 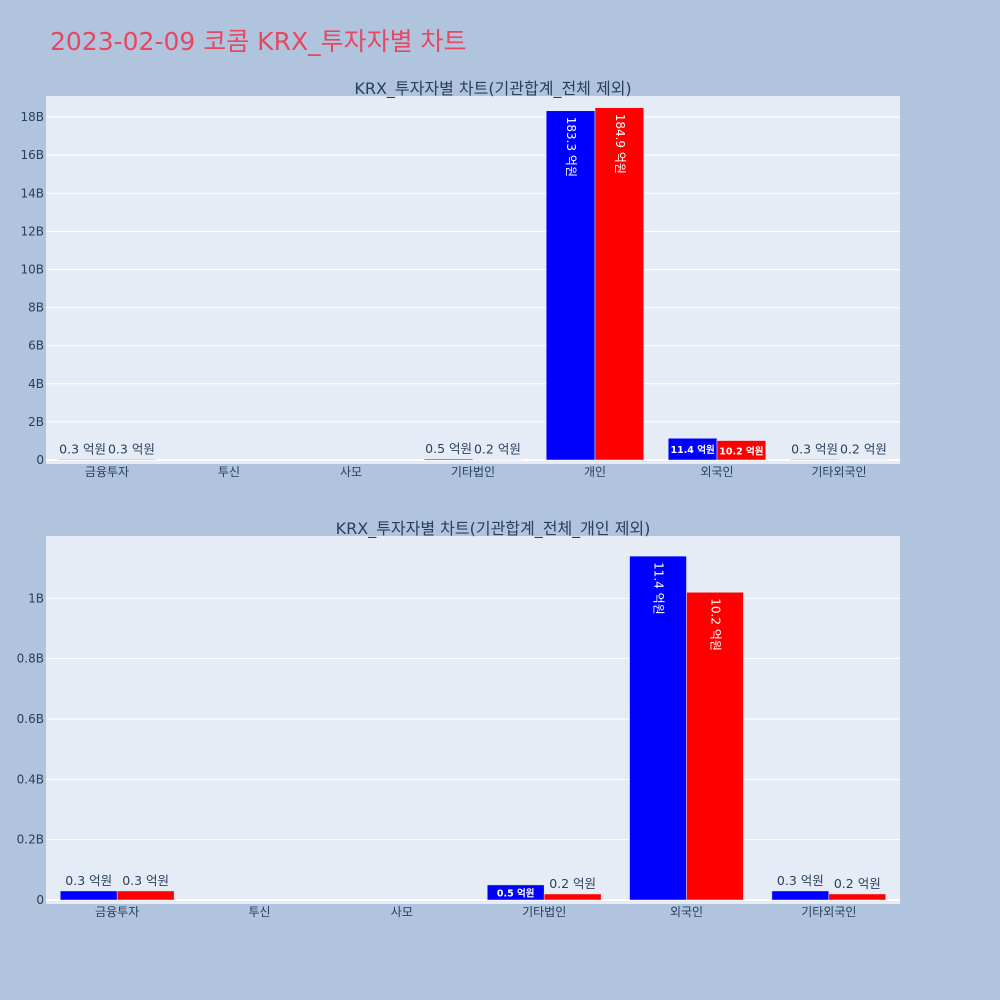 What do you see at coordinates (32, 193) in the screenshot?
I see `y-tick-label: 14B` at bounding box center [32, 193].